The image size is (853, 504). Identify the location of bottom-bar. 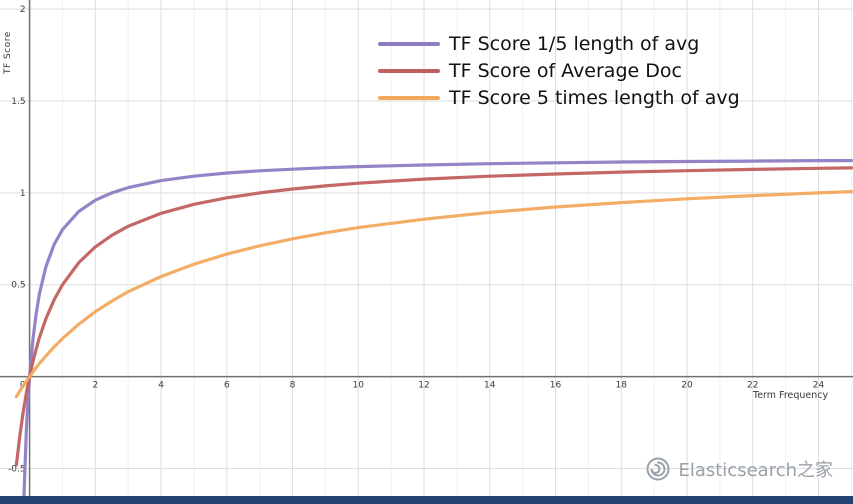
(426, 500).